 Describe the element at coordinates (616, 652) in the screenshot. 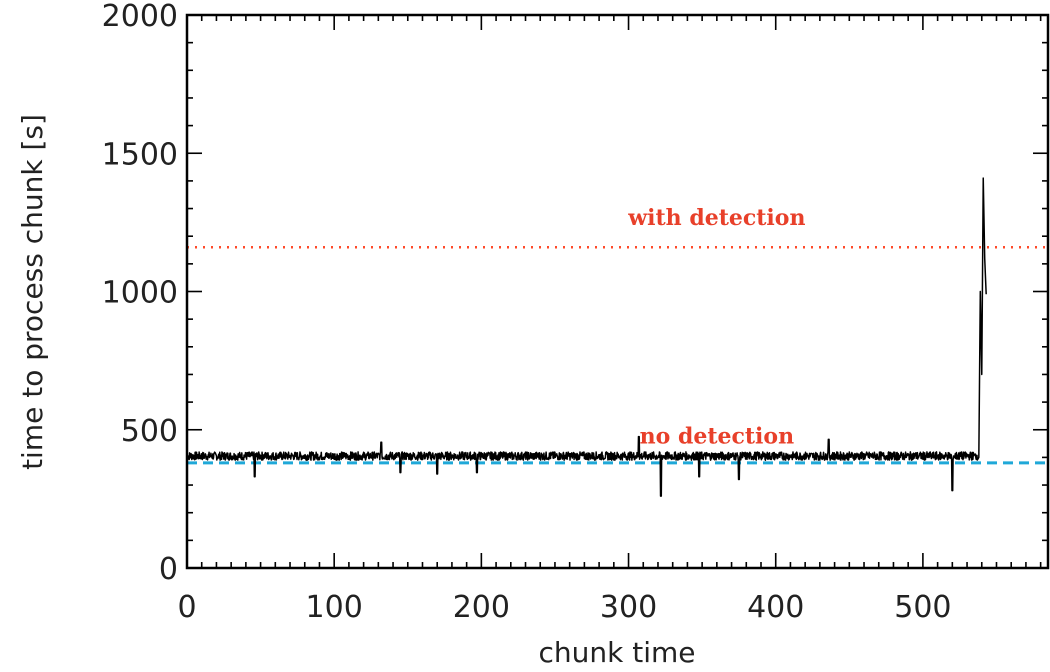

I see `x-axis-label: chunk time` at that location.